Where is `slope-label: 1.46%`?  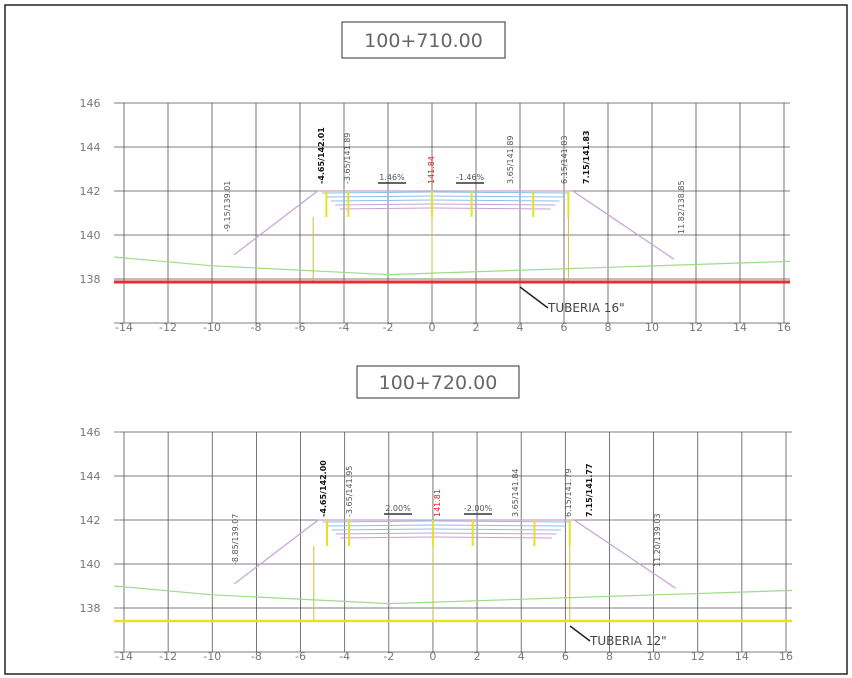
slope-label: 1.46% is located at coordinates (392, 177).